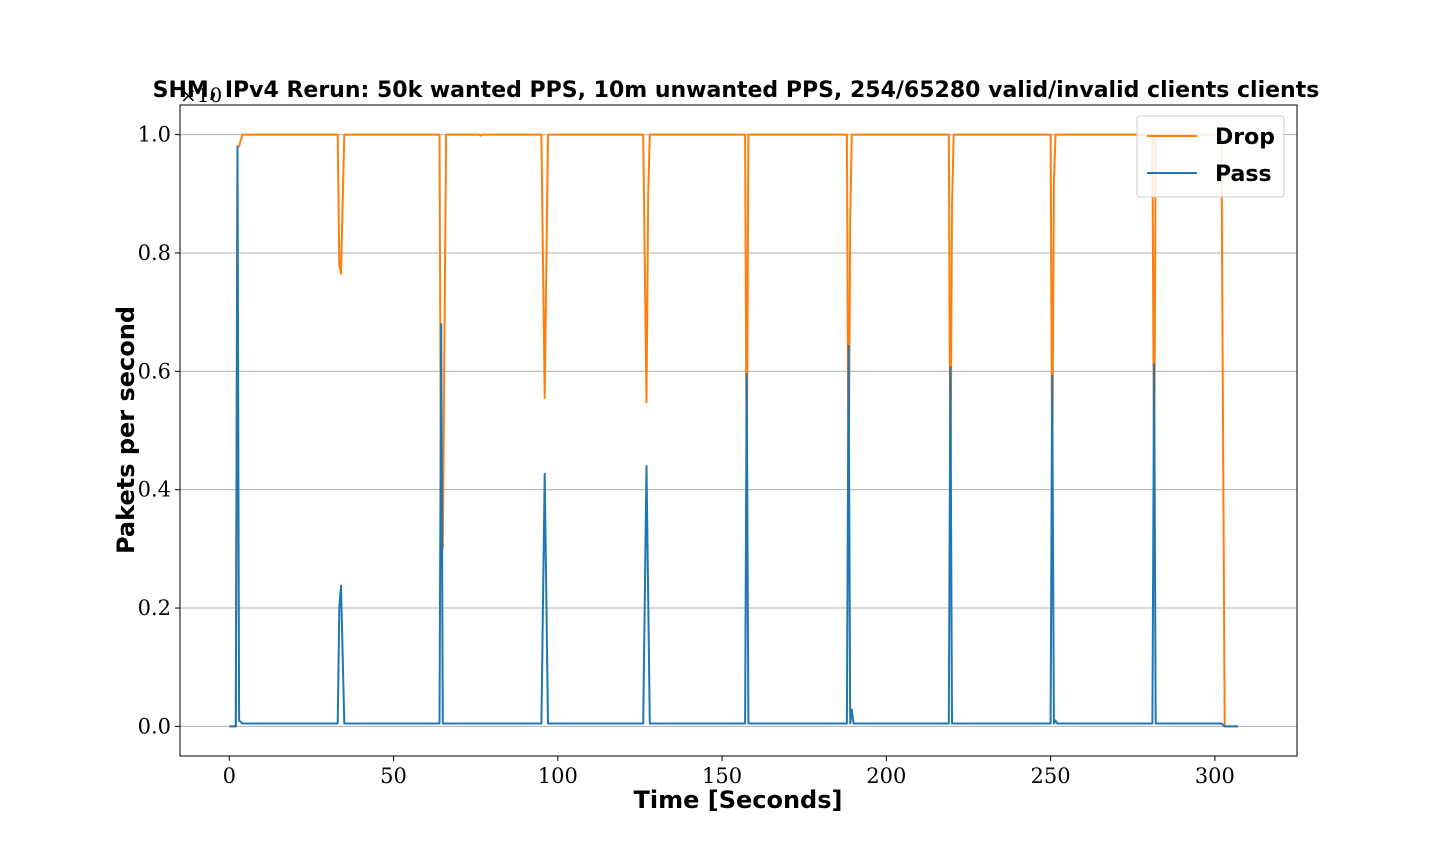  I want to click on y-axis: 0.0 0.2 0.4 0.6 0.8 1.0, so click(159, 430).